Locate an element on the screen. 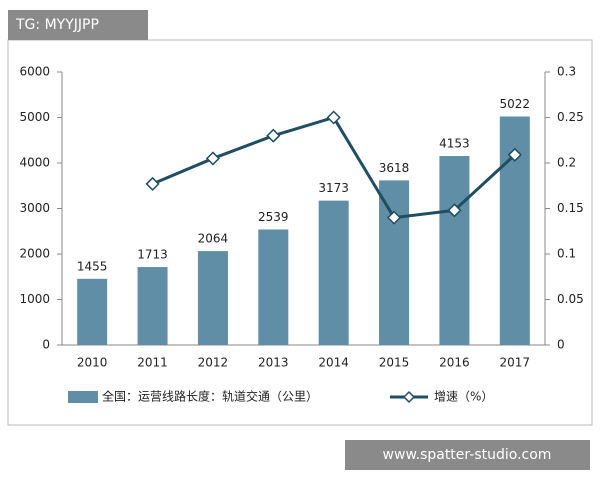  data-label: 2064 is located at coordinates (213, 239).